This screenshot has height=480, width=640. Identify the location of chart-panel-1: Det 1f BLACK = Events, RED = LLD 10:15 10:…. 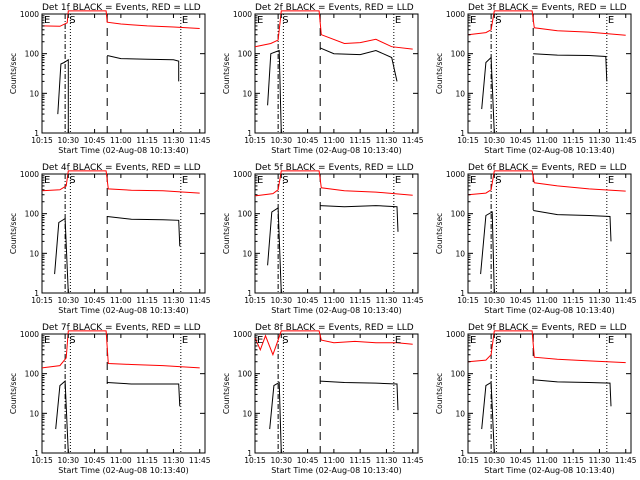
(110, 79).